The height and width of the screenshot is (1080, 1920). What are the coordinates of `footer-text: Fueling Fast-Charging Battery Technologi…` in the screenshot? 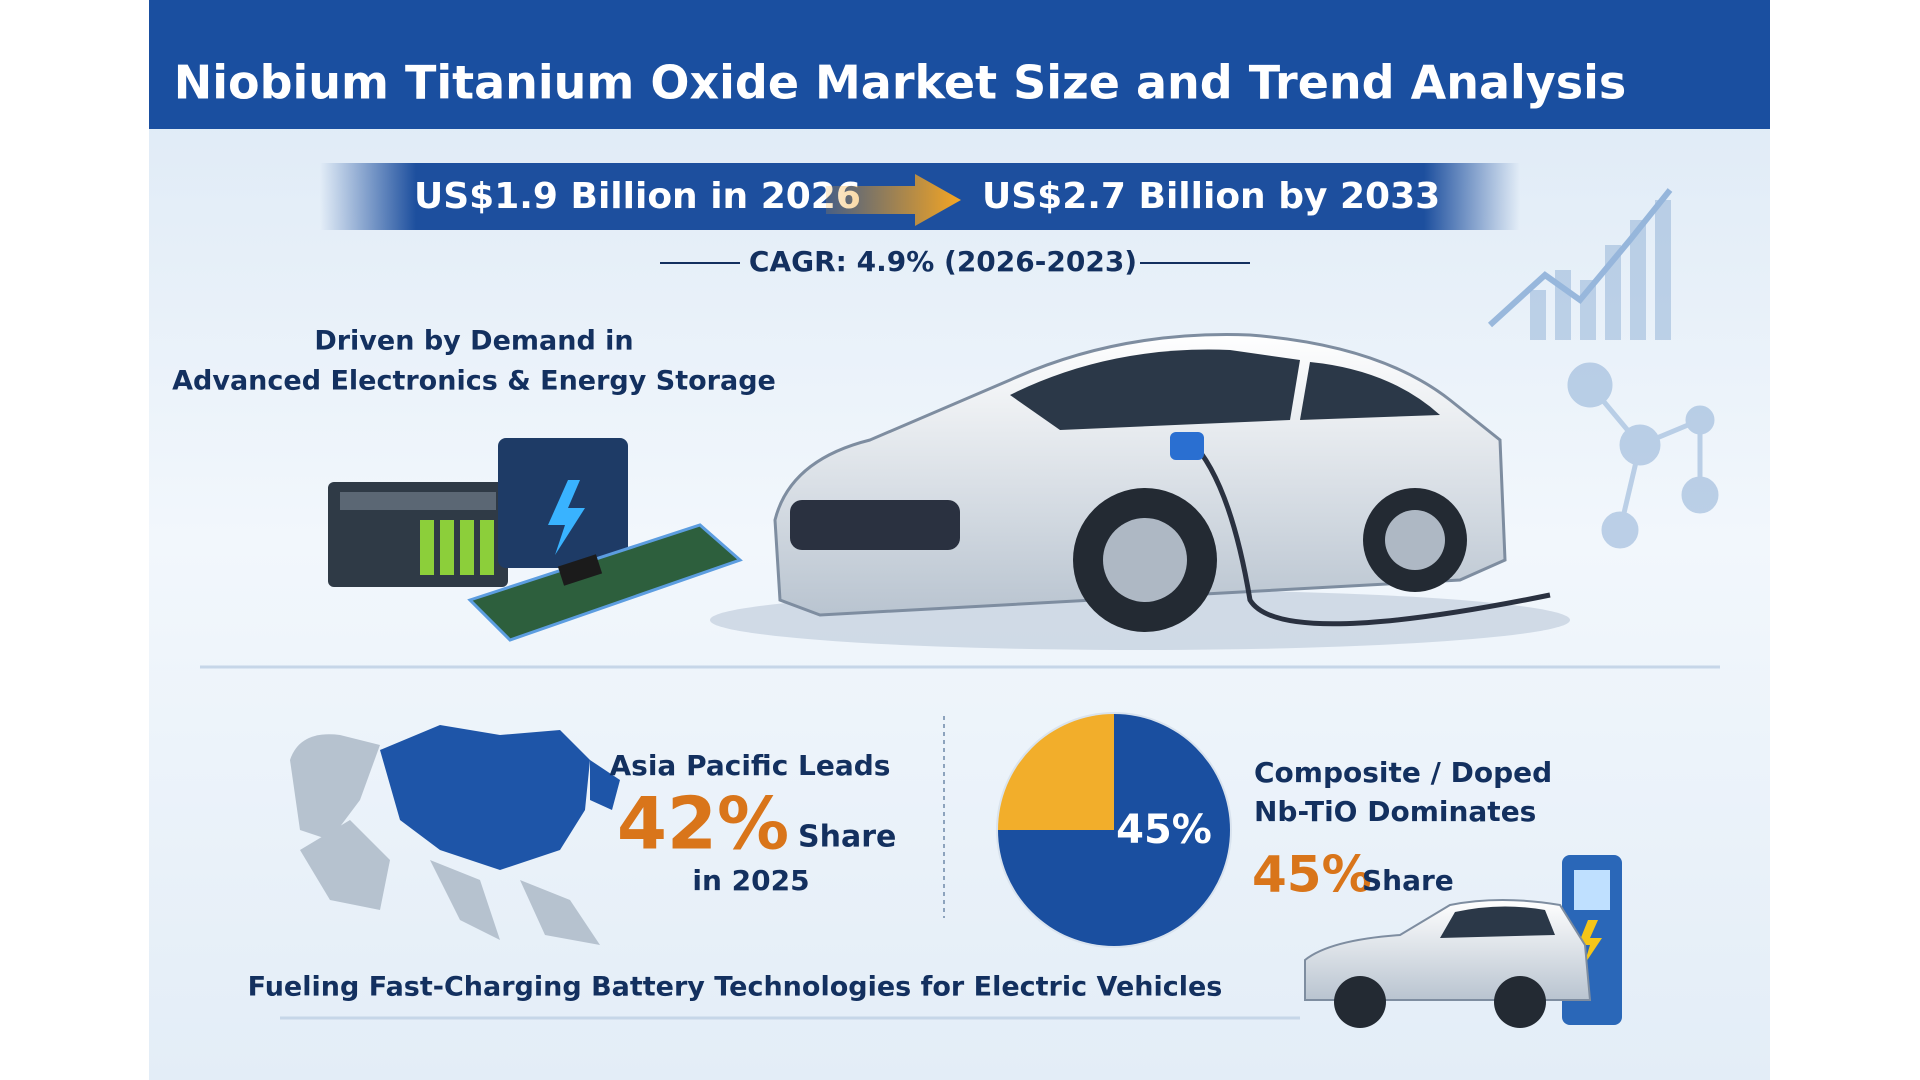 It's located at (735, 987).